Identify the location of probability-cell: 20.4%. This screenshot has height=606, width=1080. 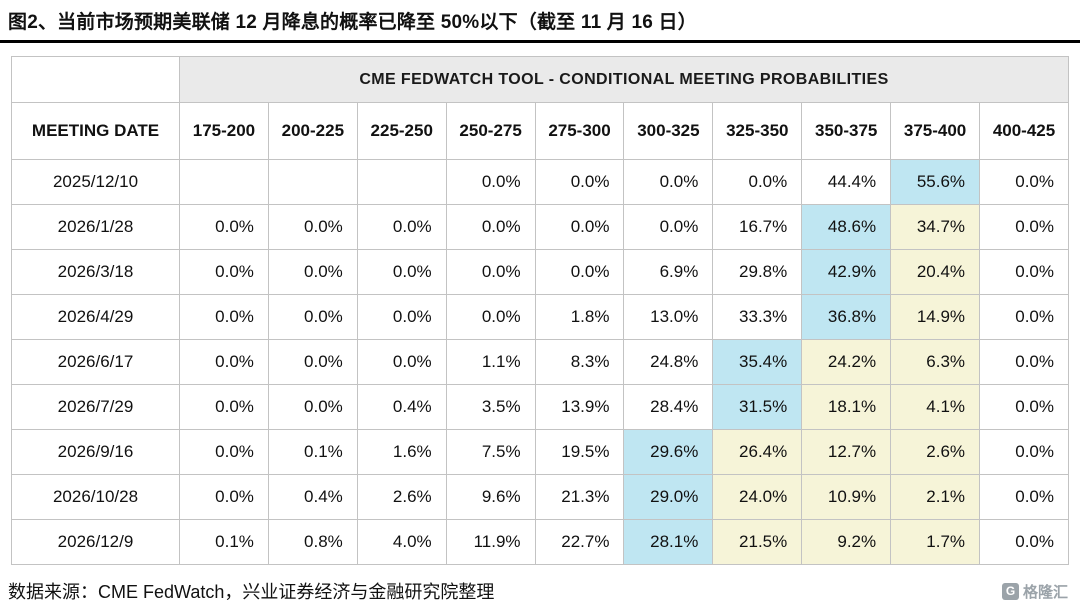
(935, 272).